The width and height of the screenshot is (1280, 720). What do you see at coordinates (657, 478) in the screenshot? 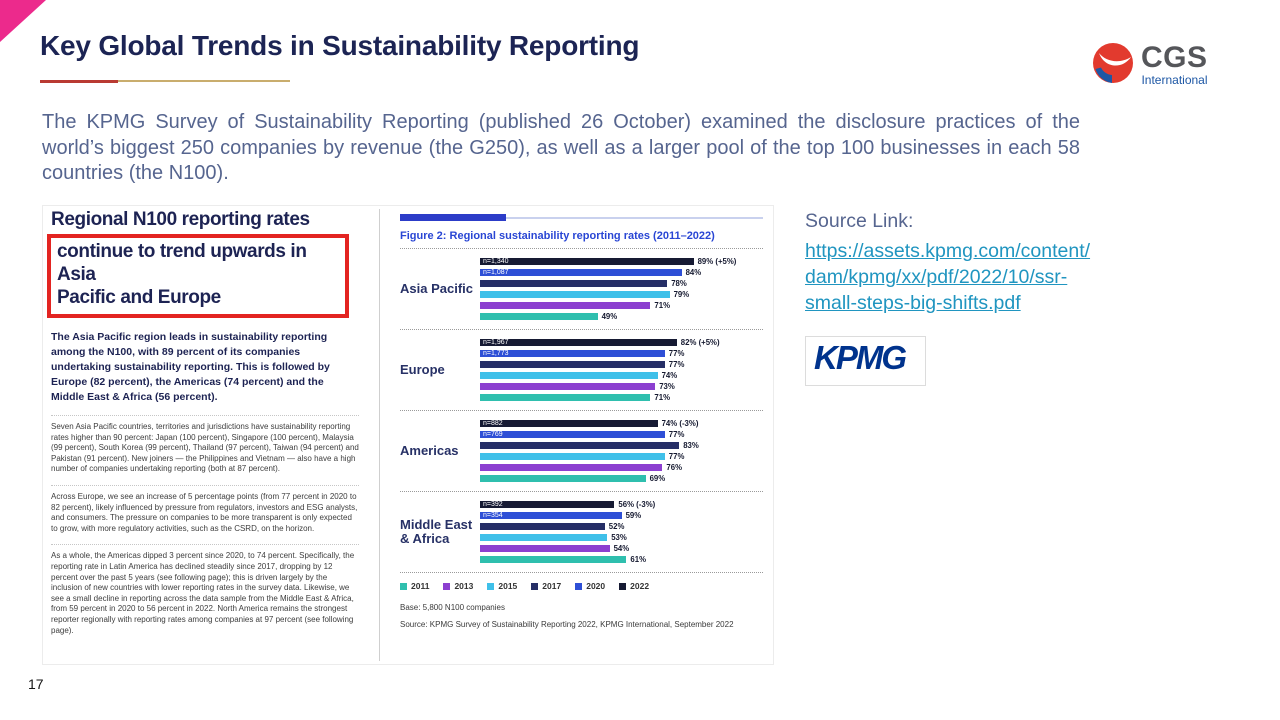
I see `bar-value-label: 69%` at bounding box center [657, 478].